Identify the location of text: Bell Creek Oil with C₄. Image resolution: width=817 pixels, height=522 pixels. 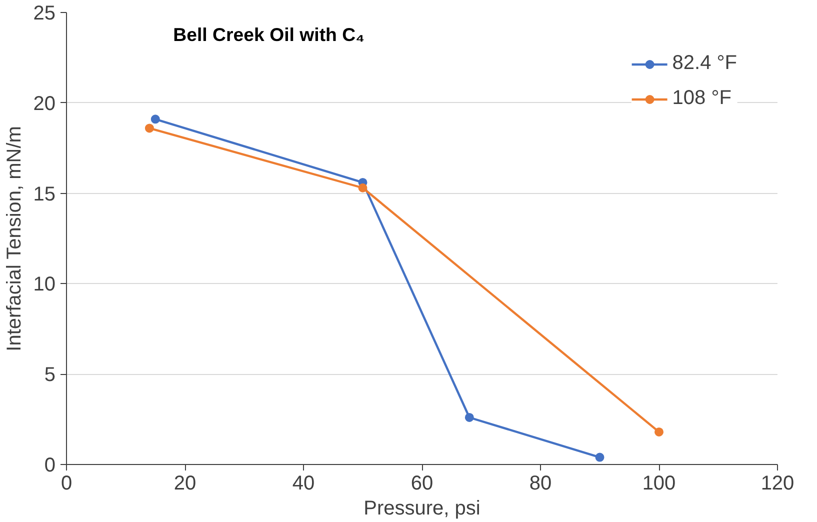
(269, 35).